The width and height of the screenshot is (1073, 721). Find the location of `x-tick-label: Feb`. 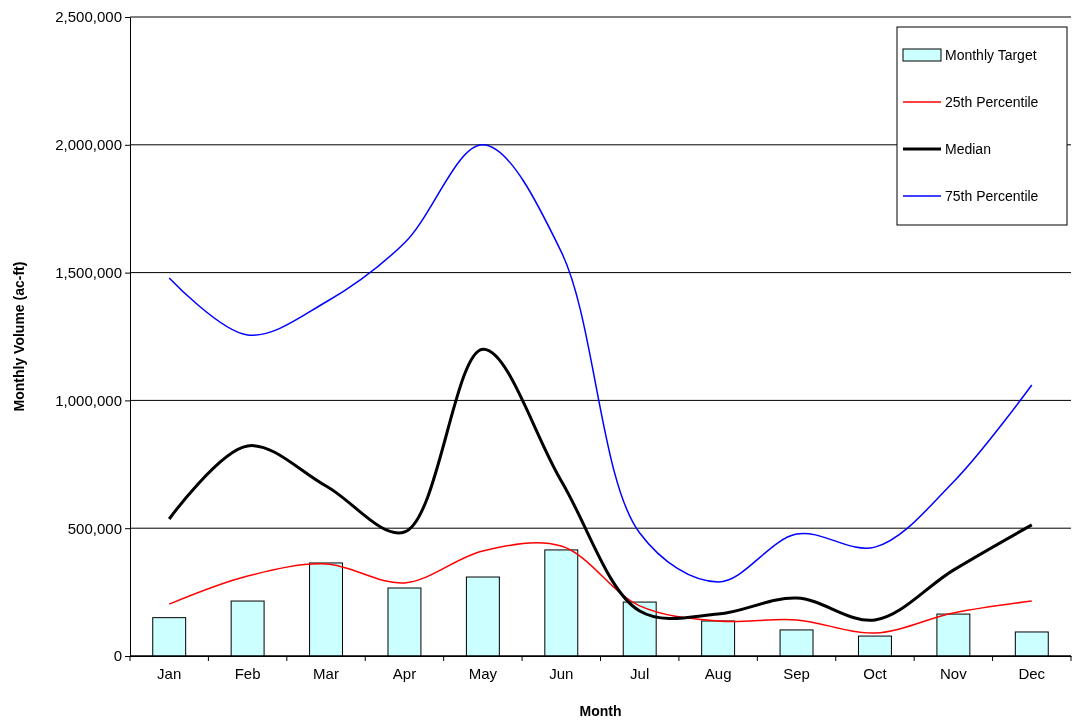

x-tick-label: Feb is located at coordinates (247, 673).